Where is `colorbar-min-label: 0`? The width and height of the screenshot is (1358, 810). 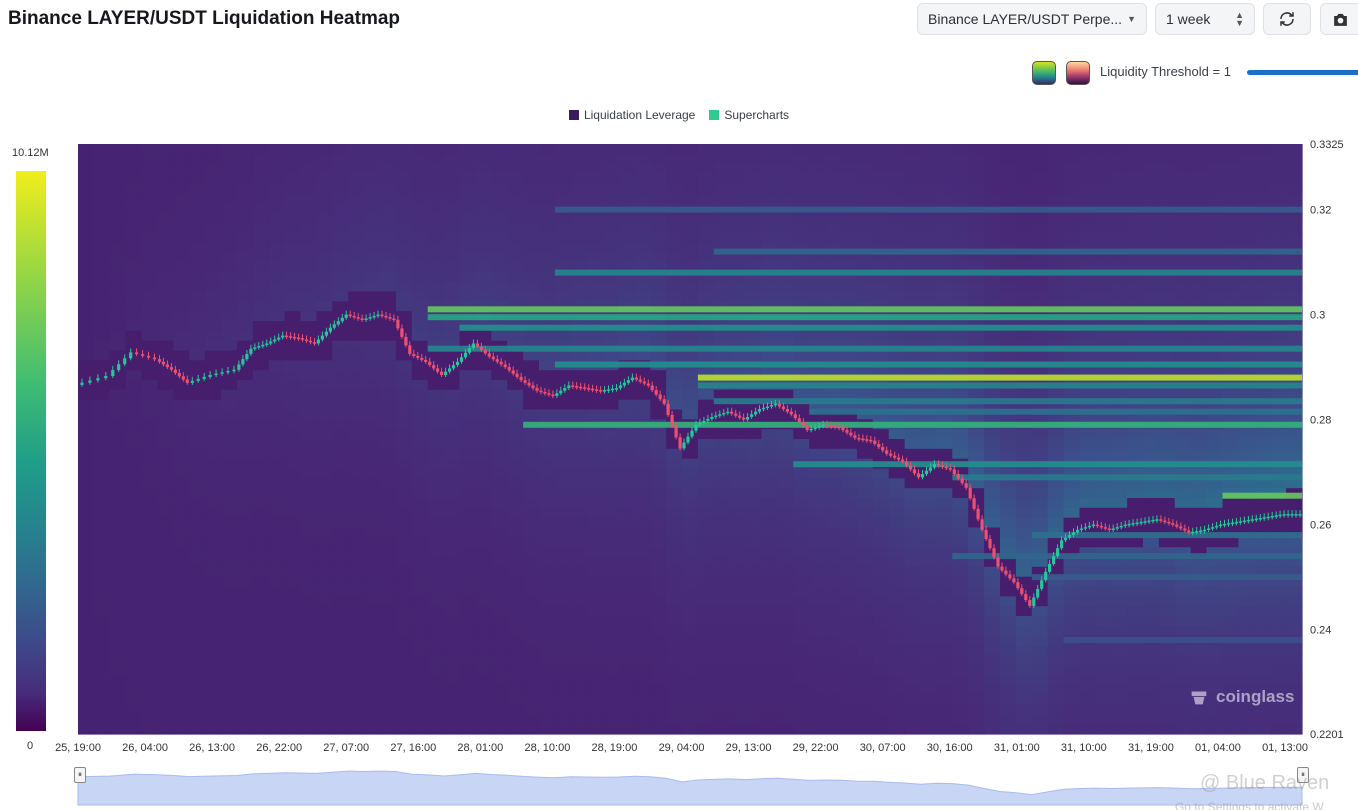 colorbar-min-label: 0 is located at coordinates (30, 746).